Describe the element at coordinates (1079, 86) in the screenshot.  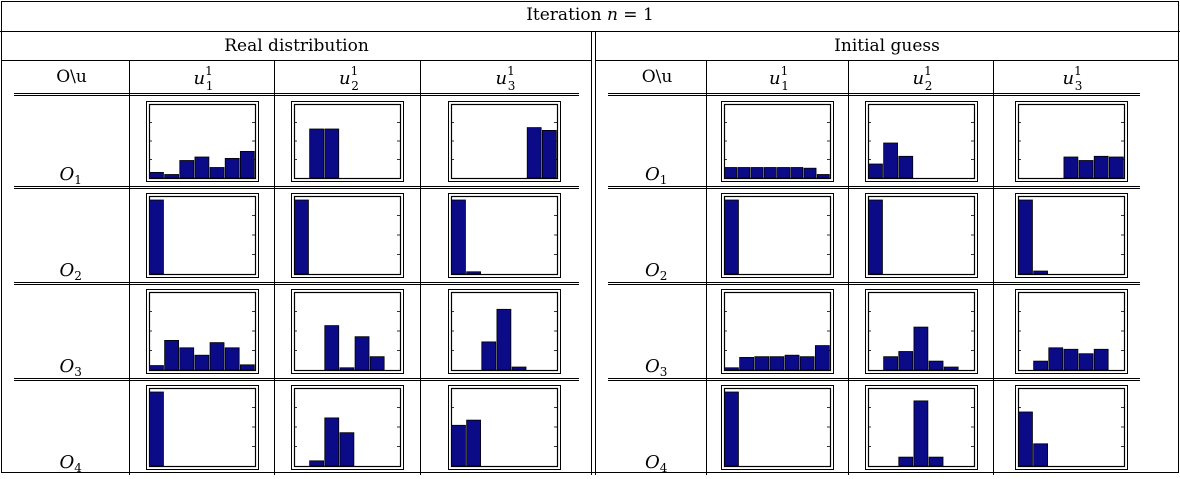
I see `column-subscript: 3` at that location.